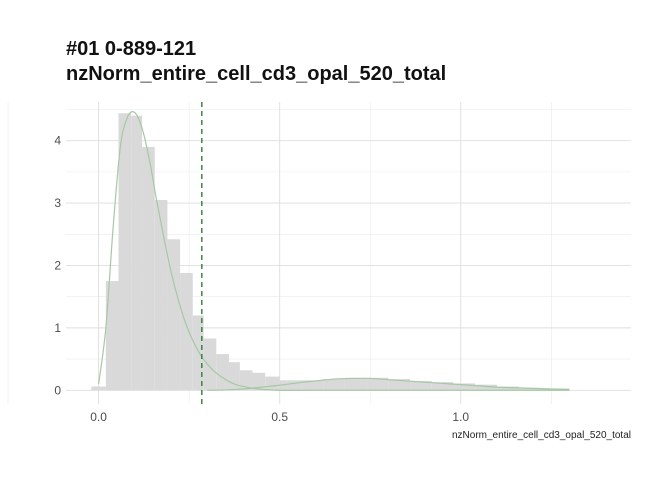  I want to click on y-tick-label: 0, so click(57, 390).